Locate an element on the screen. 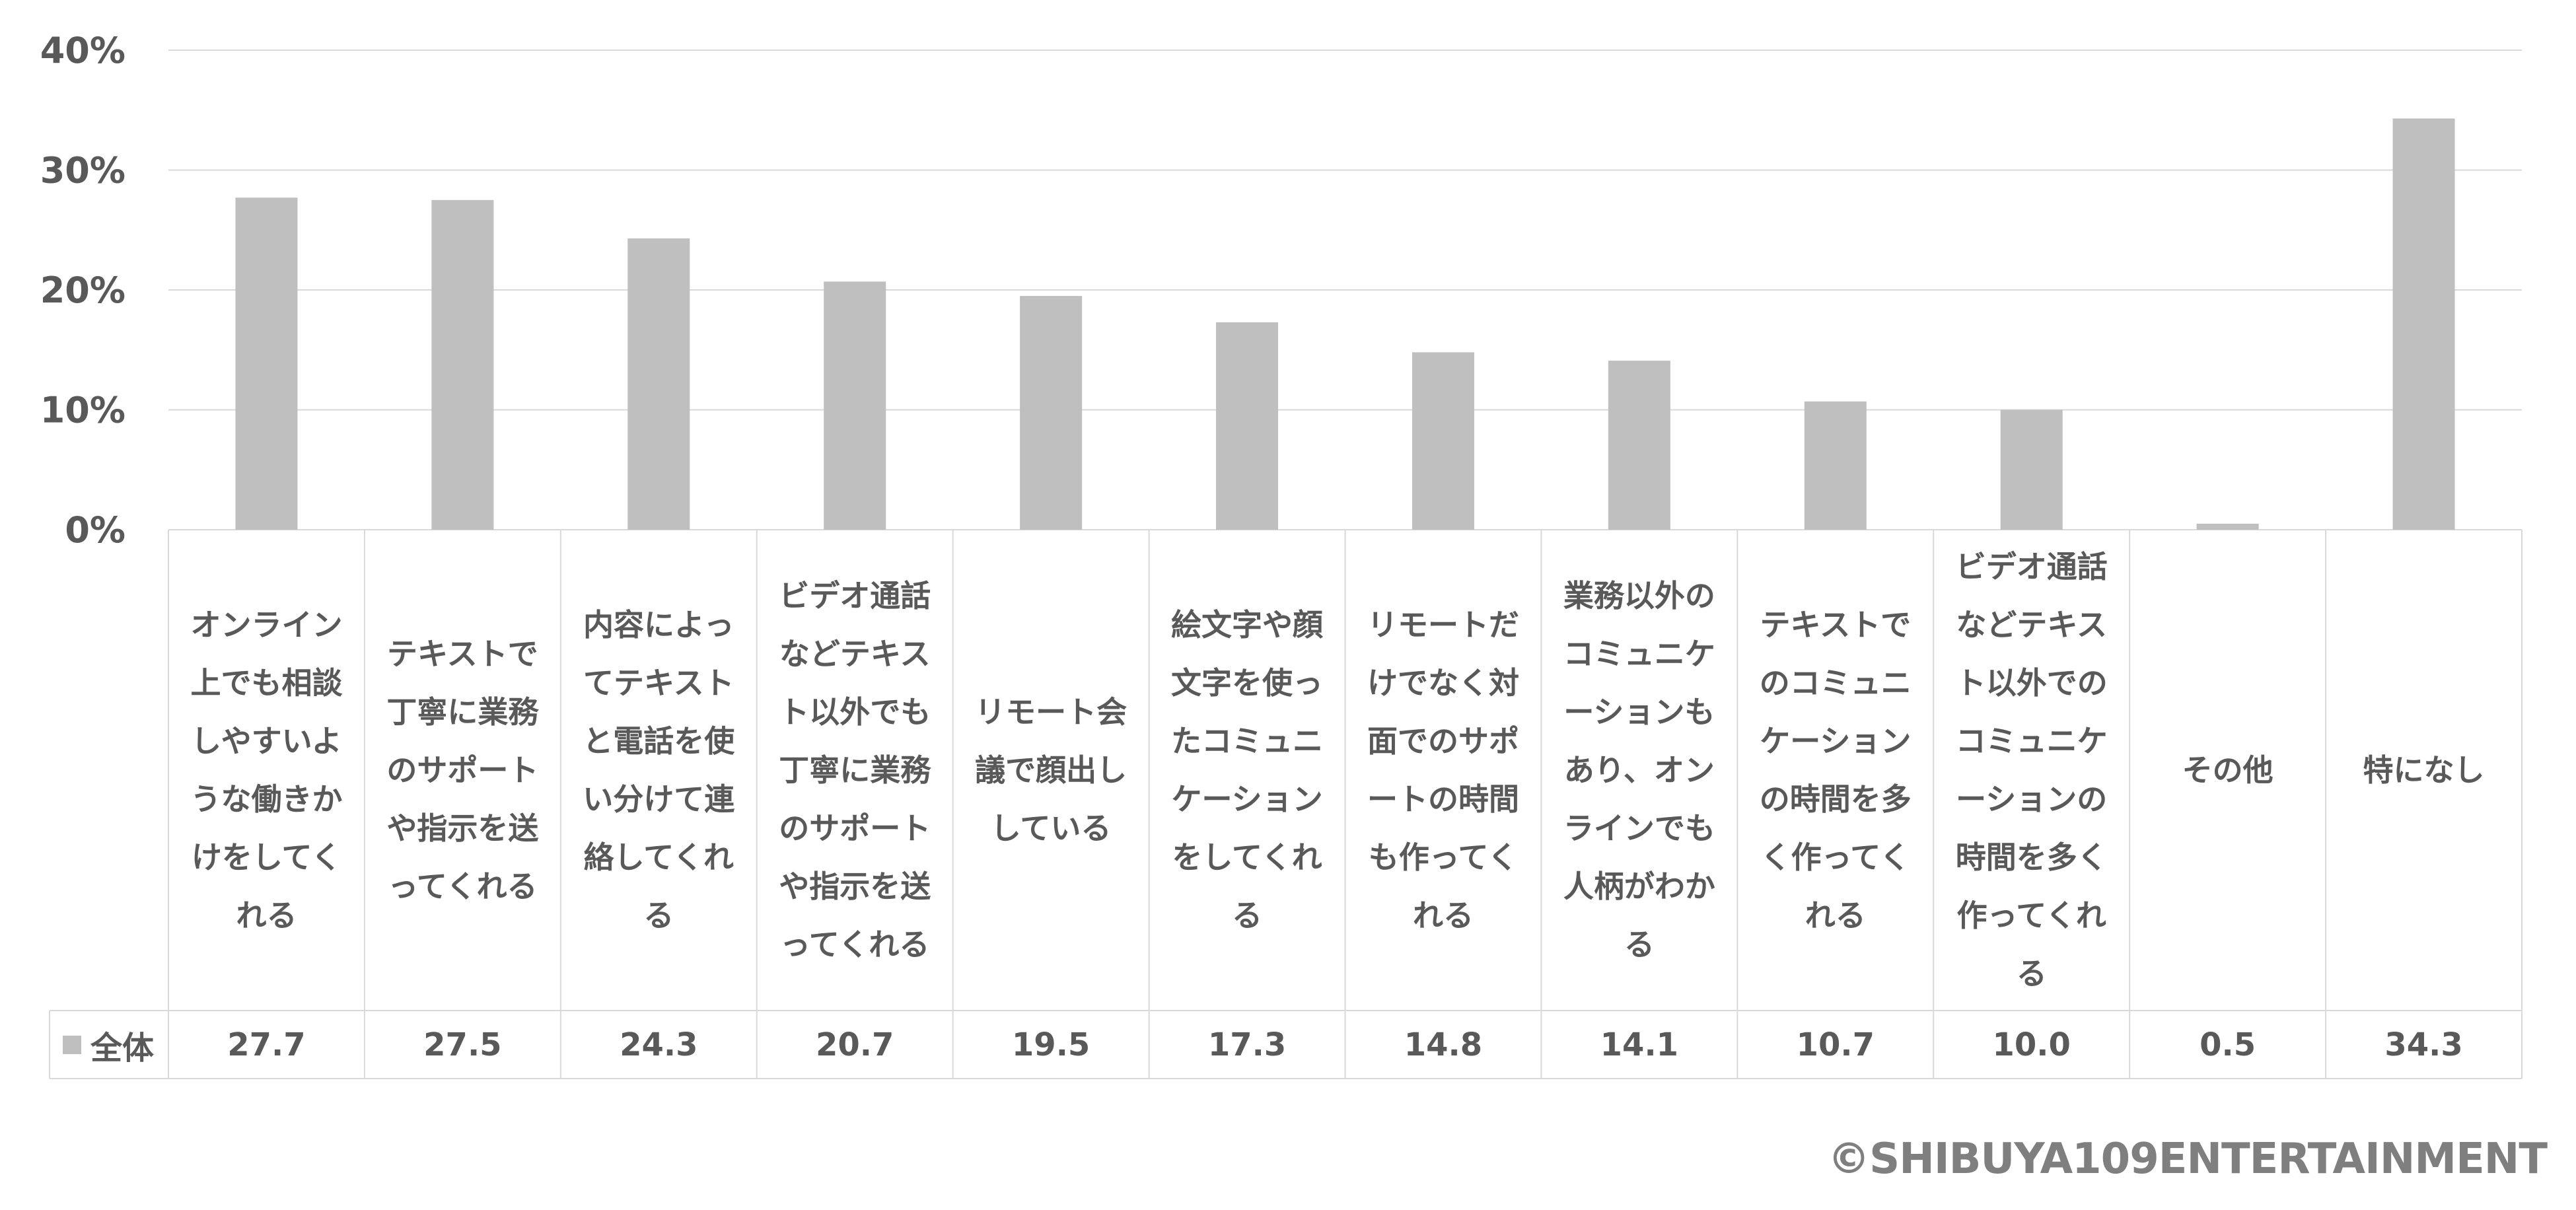 The image size is (2576, 1210). category-label: ビデオ通話などテキスト以外でのコミュニケーションの時間を多く作ってくれる is located at coordinates (2031, 770).